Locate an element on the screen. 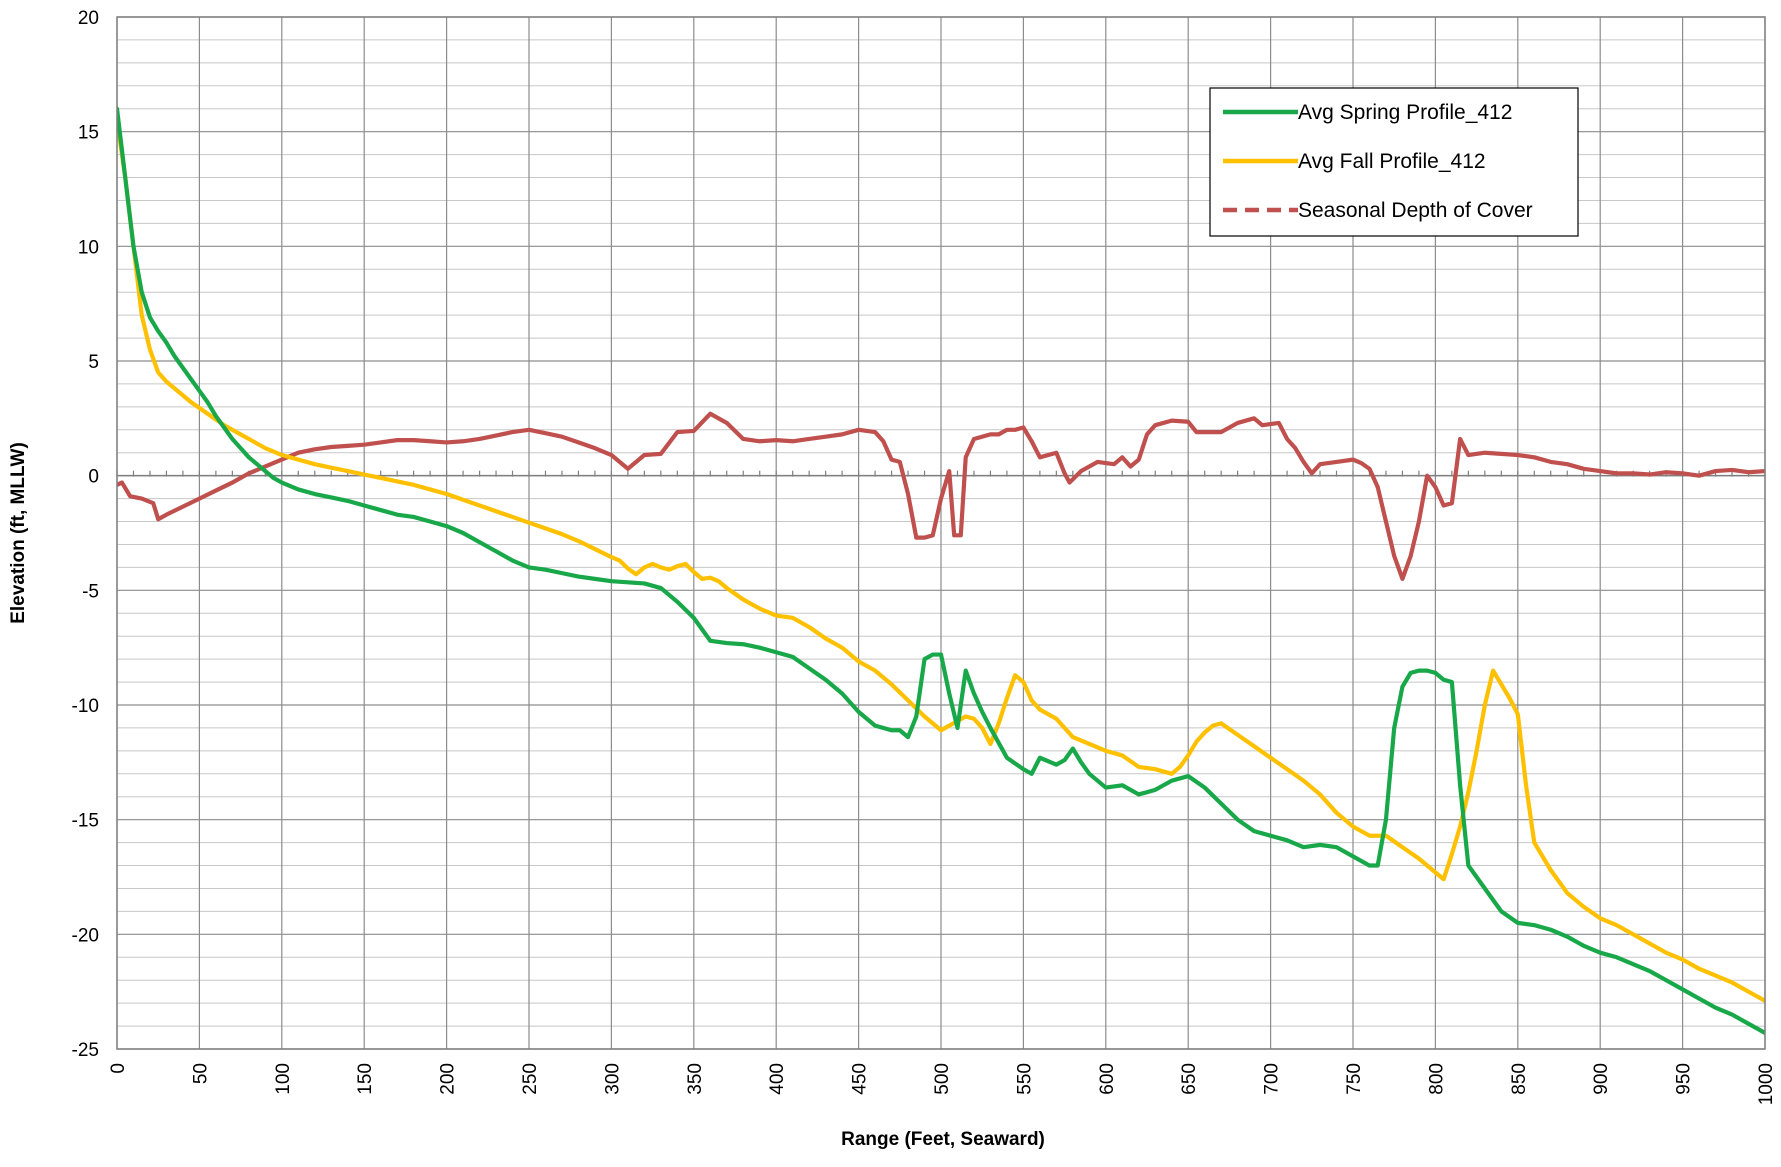 Image resolution: width=1781 pixels, height=1167 pixels. x-tick-label: 100 is located at coordinates (283, 1079).